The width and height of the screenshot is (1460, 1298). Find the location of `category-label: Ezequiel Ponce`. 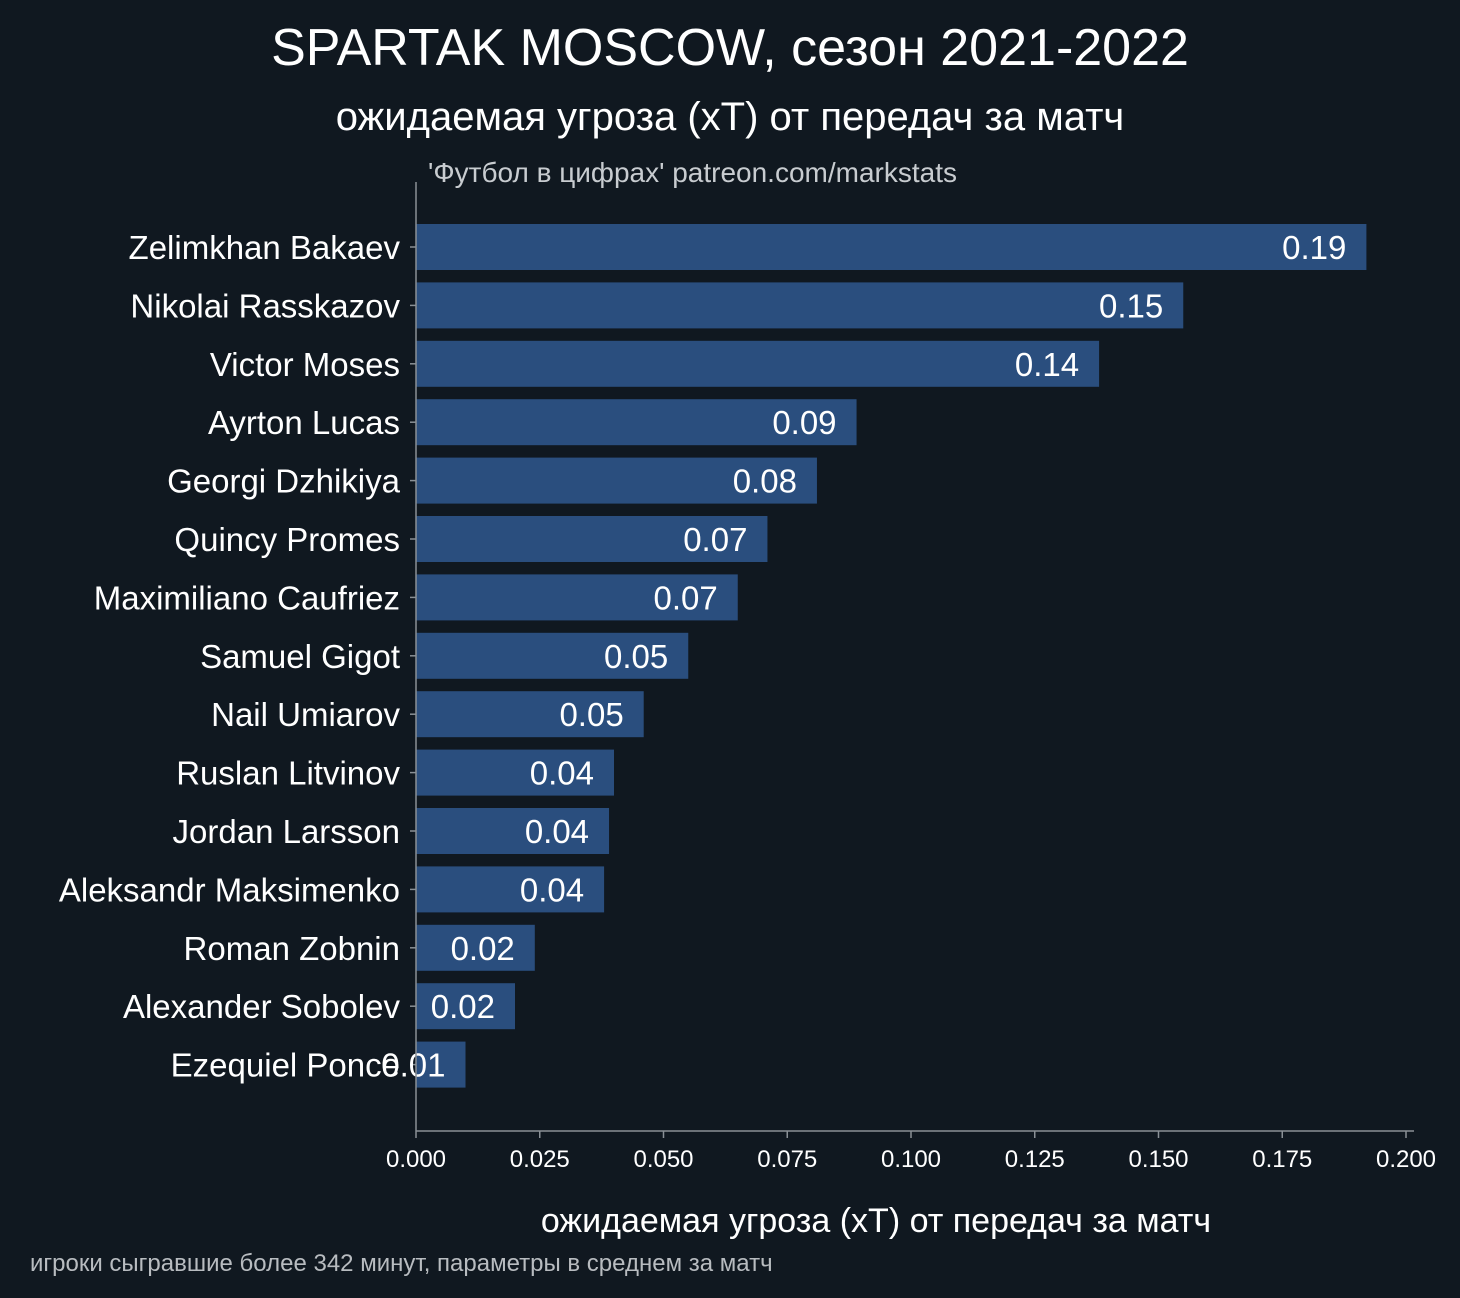

category-label: Ezequiel Ponce is located at coordinates (285, 1065).